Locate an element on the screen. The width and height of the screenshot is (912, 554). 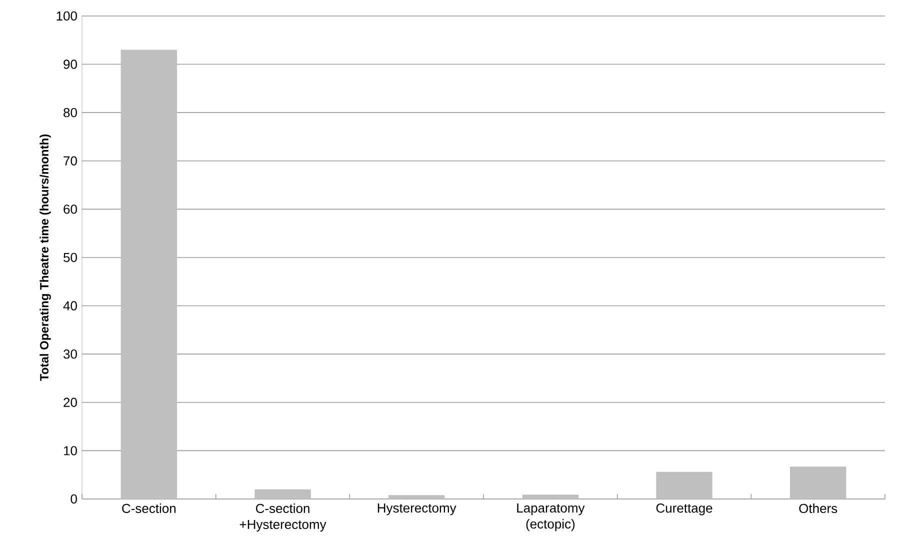
y-tick-label: 10 is located at coordinates (70, 451).